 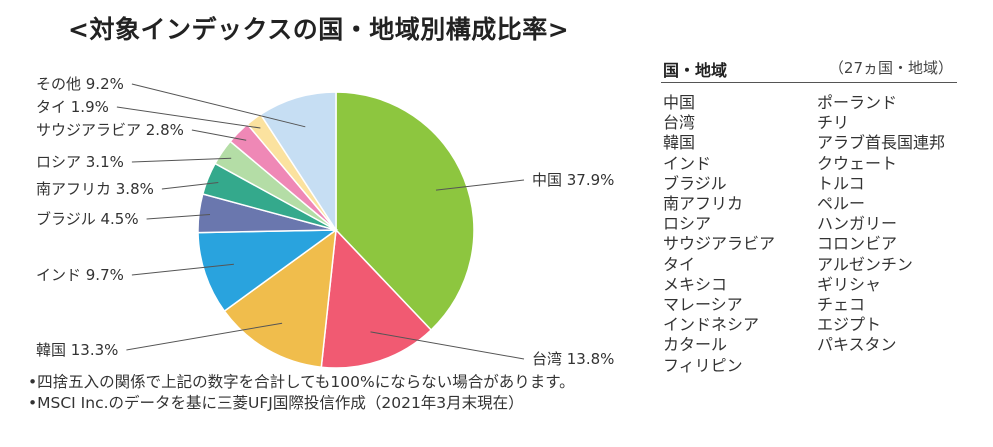 I want to click on country-item: ポーランド, so click(x=857, y=102).